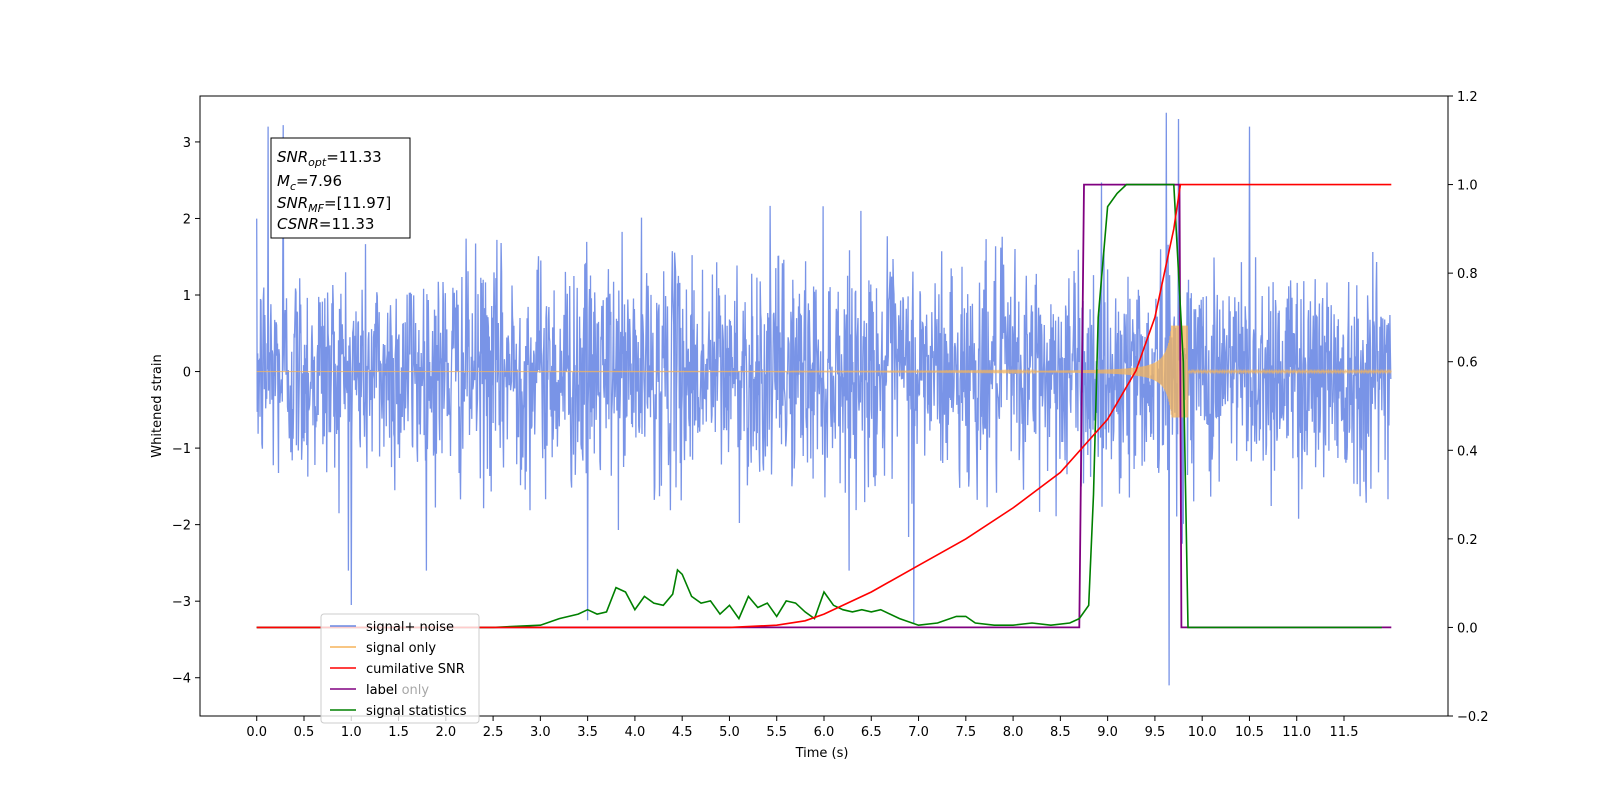 The image size is (1600, 800). What do you see at coordinates (1249, 732) in the screenshot?
I see `x-tick-label: 10.5` at bounding box center [1249, 732].